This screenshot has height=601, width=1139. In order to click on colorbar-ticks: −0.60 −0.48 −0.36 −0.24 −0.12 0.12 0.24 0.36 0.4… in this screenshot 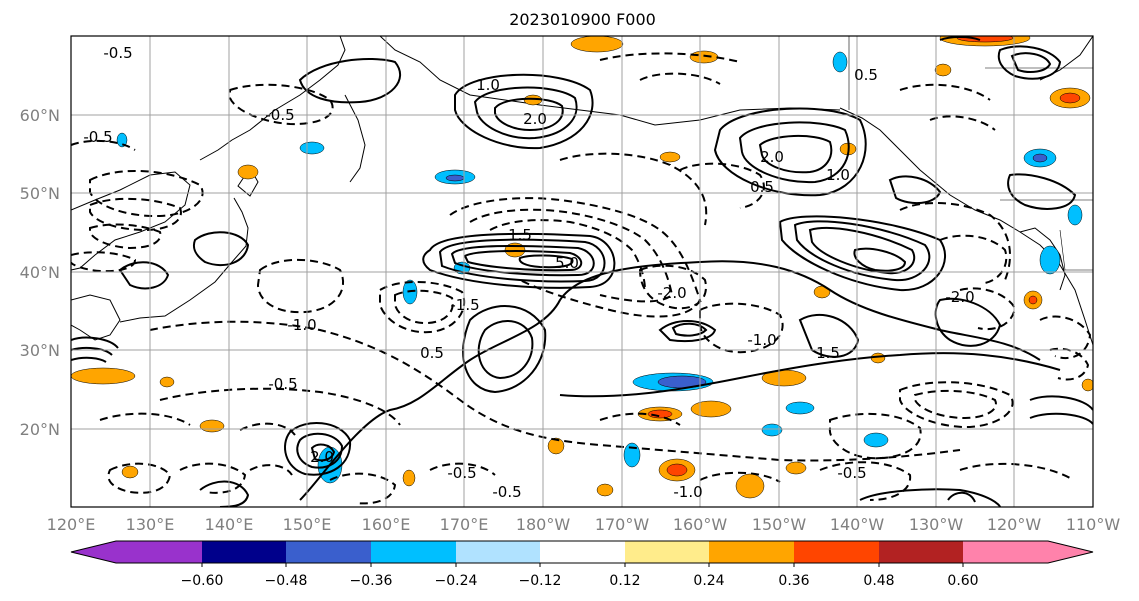, I will do `click(580, 576)`.